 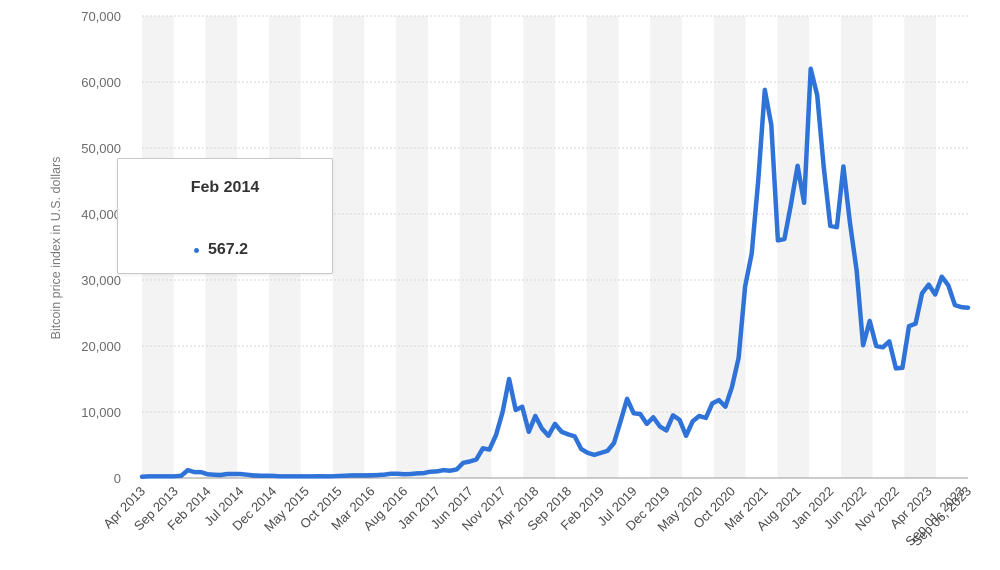 What do you see at coordinates (101, 346) in the screenshot?
I see `y-tick-label: 20,000` at bounding box center [101, 346].